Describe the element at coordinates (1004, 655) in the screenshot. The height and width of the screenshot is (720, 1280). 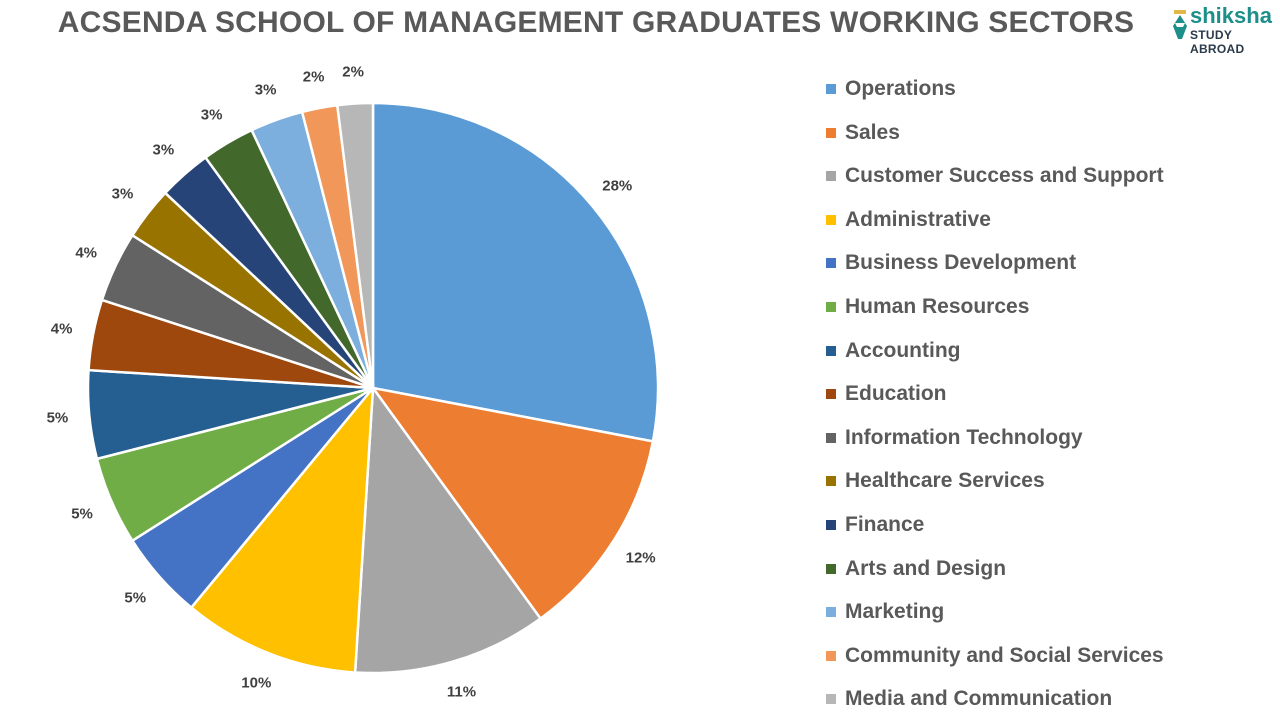
I see `legend-label: Community and Social Services` at that location.